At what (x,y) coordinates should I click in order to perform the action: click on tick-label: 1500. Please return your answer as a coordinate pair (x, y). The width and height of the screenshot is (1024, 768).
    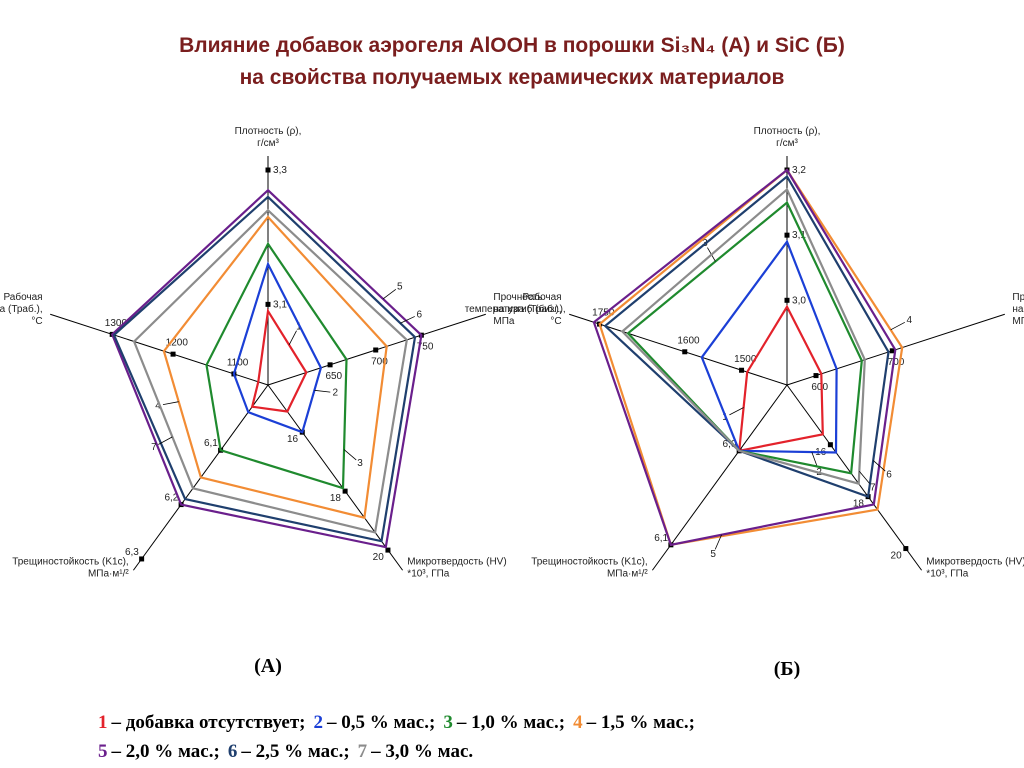
    Looking at the image, I should click on (745, 359).